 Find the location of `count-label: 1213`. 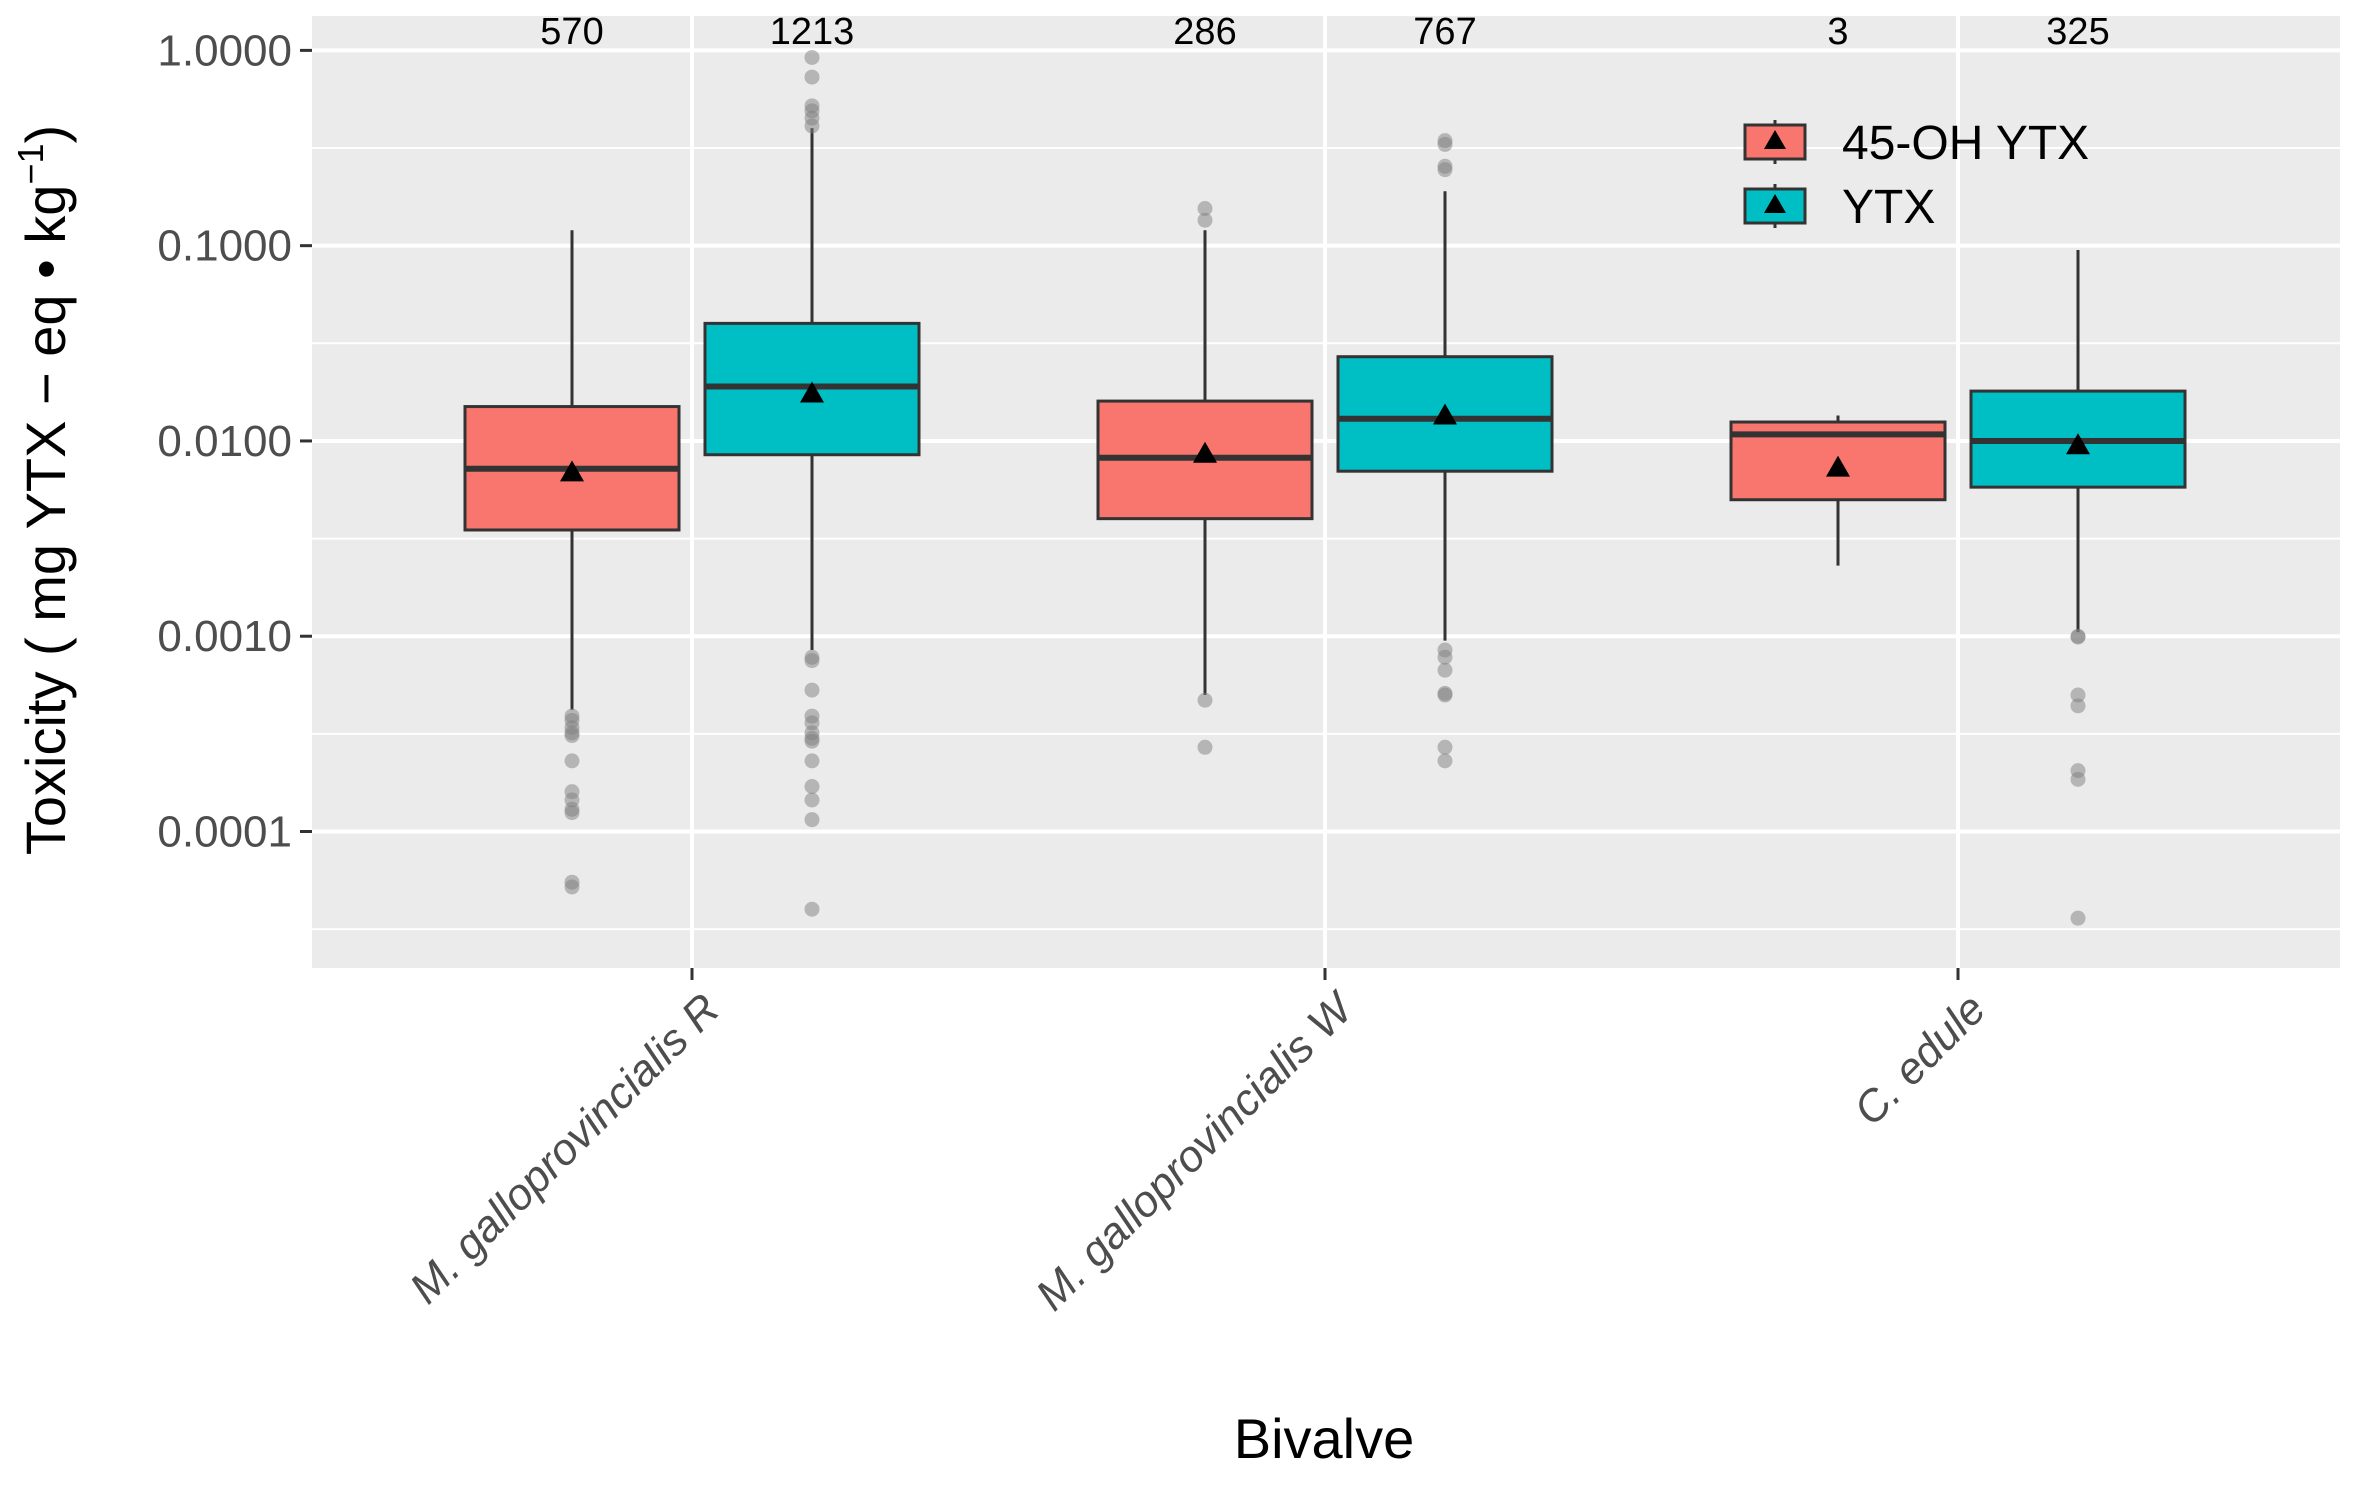

count-label: 1213 is located at coordinates (812, 32).